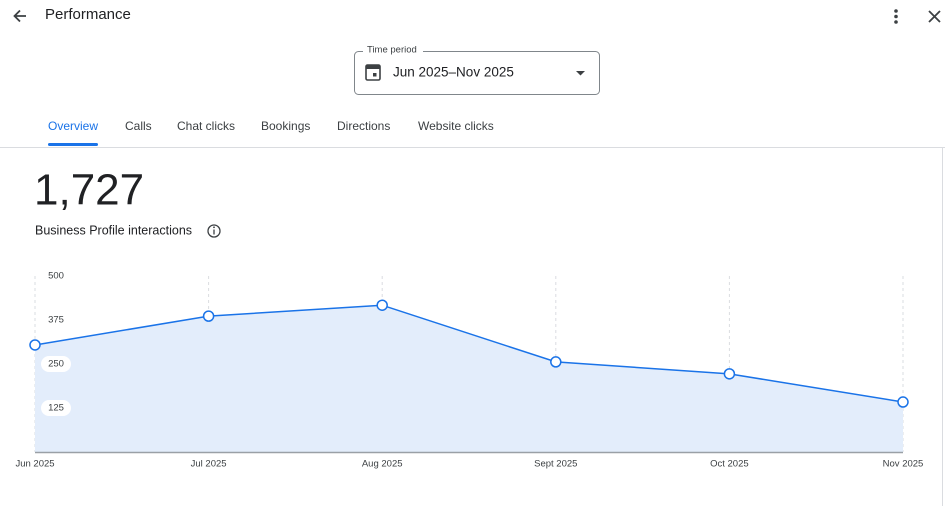 The image size is (945, 511). I want to click on info-icon, so click(214, 231).